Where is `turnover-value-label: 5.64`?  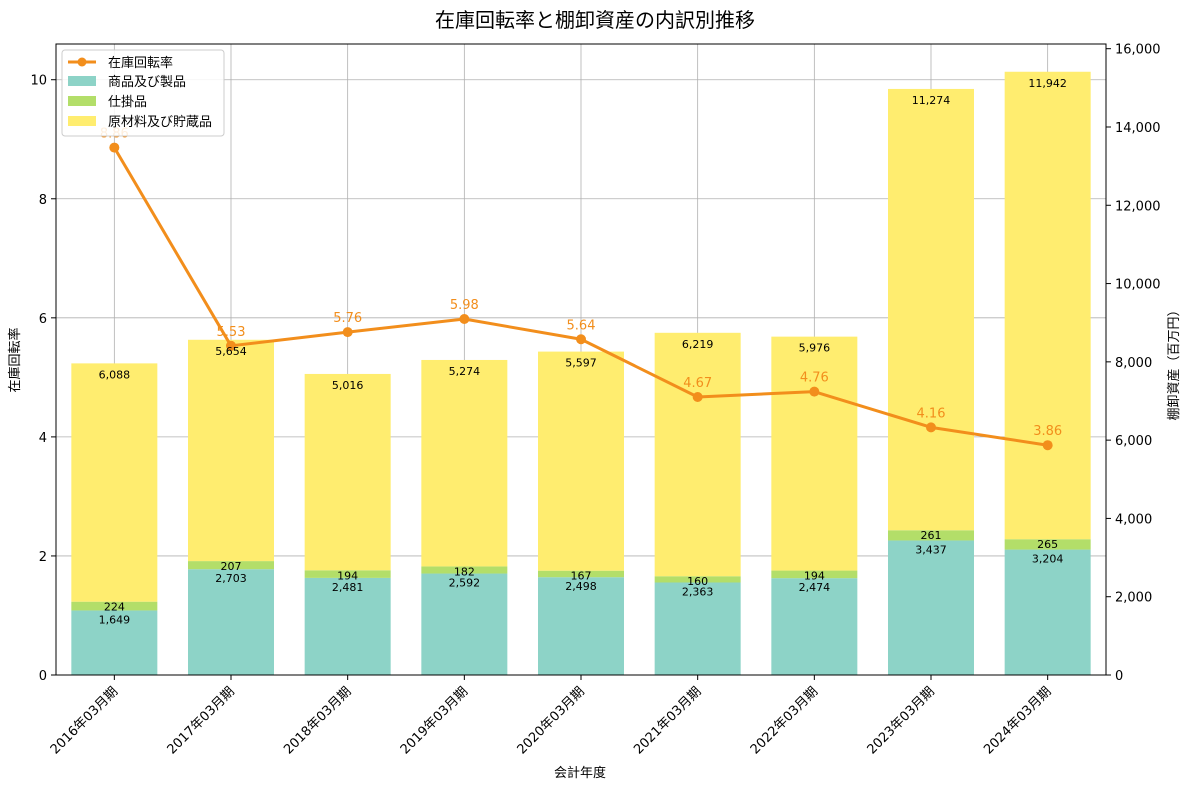
turnover-value-label: 5.64 is located at coordinates (581, 325).